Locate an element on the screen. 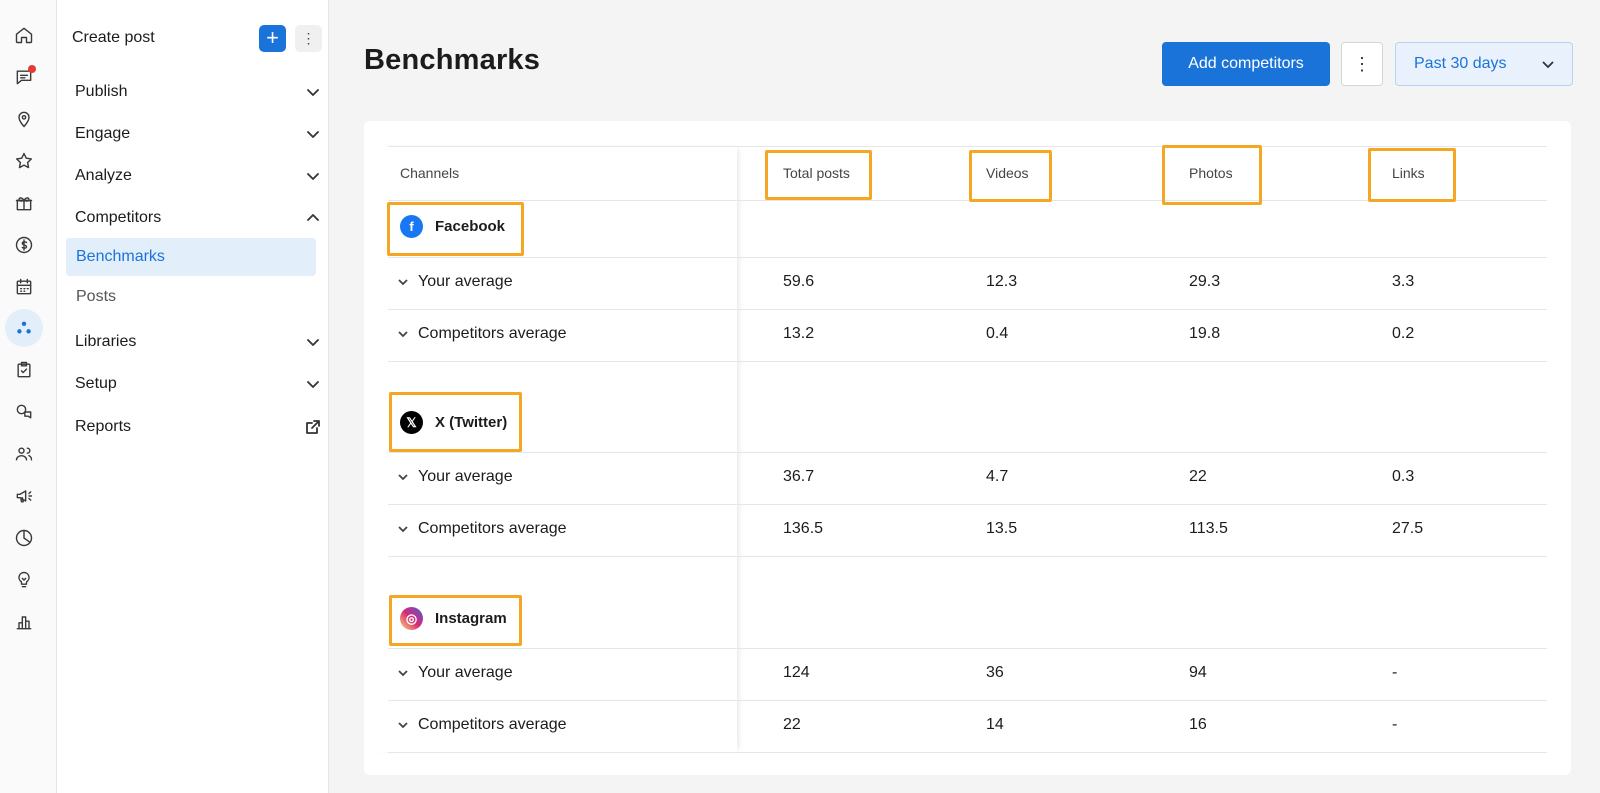 This screenshot has width=1600, height=793. table-row-facebook-competitors-average: Competitors average is located at coordinates (482, 334).